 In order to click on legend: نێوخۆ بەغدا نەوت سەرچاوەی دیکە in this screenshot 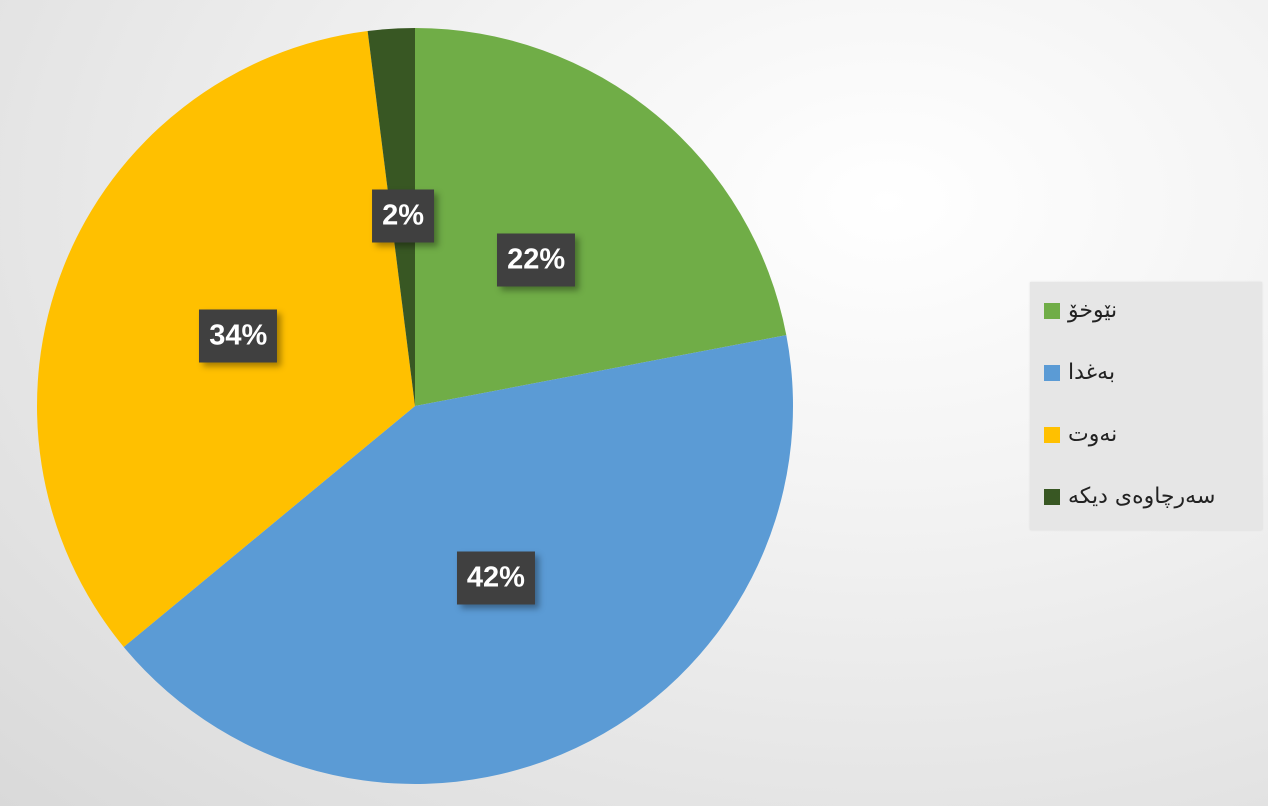, I will do `click(1146, 406)`.